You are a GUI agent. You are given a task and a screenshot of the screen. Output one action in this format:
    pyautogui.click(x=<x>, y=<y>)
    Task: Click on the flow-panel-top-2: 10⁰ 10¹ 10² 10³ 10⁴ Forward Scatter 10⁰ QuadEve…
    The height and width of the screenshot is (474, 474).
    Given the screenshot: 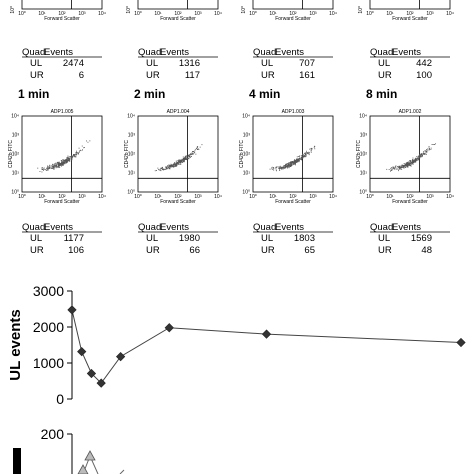 What is the action you would take?
    pyautogui.click(x=289, y=40)
    